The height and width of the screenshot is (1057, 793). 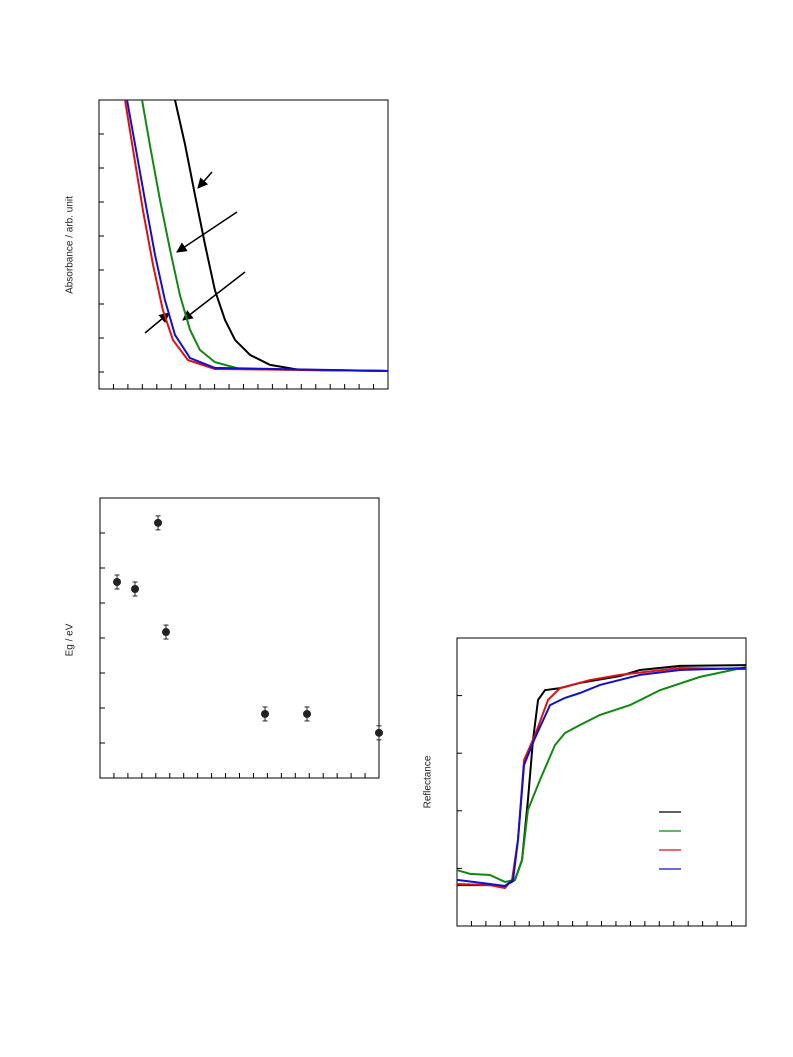 I want to click on y-axis-label: Reflectance, so click(x=428, y=781).